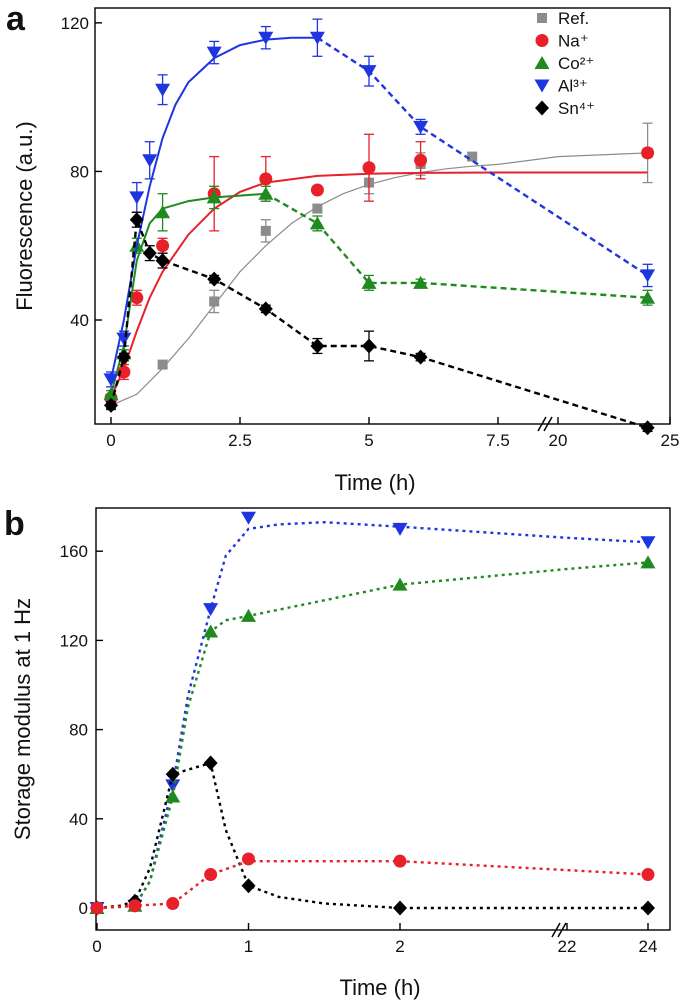 The image size is (682, 1000). I want to click on panel-b-ytick-label: 120, so click(74, 640).